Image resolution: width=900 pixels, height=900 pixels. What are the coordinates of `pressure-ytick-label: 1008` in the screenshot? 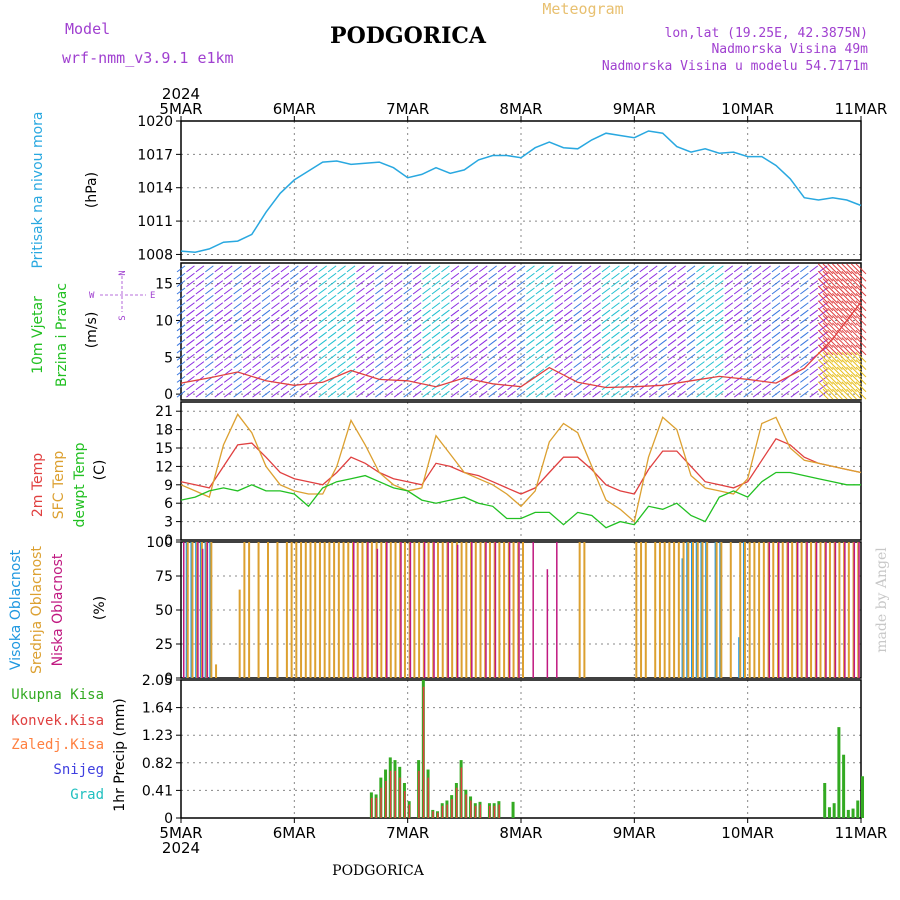 It's located at (155, 255).